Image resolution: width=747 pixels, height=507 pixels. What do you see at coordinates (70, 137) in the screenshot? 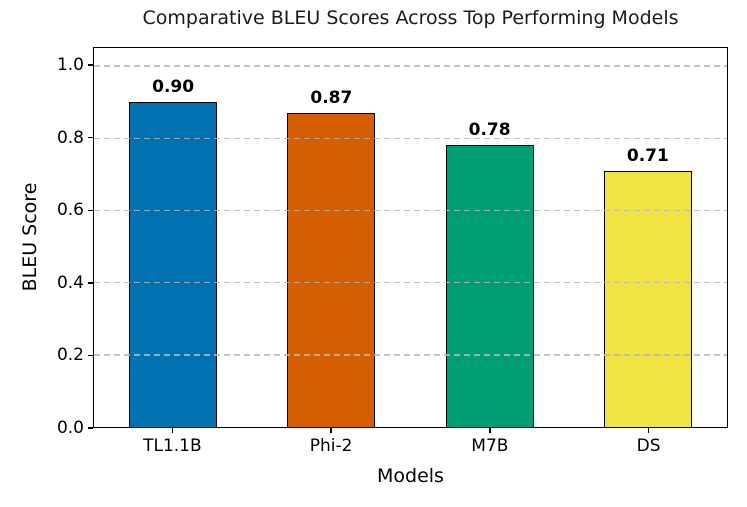
I see `y-tick-label: 0.8` at bounding box center [70, 137].